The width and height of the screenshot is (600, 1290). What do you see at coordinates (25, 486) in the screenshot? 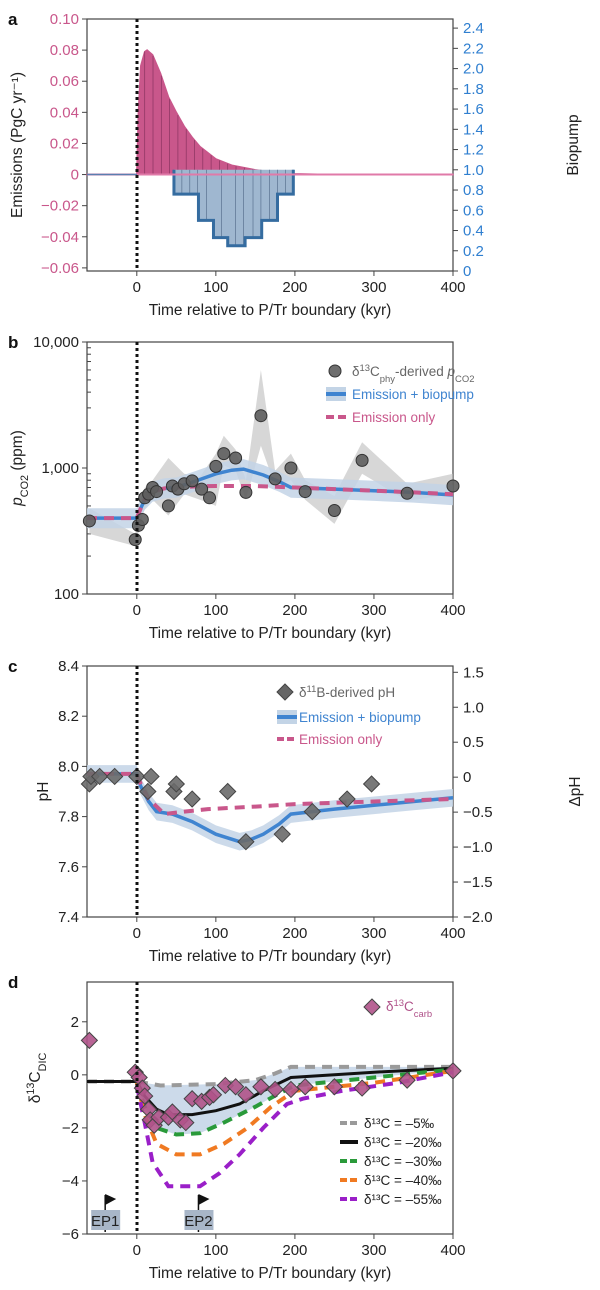
I see `y-axis-label-part: CO2` at bounding box center [25, 486].